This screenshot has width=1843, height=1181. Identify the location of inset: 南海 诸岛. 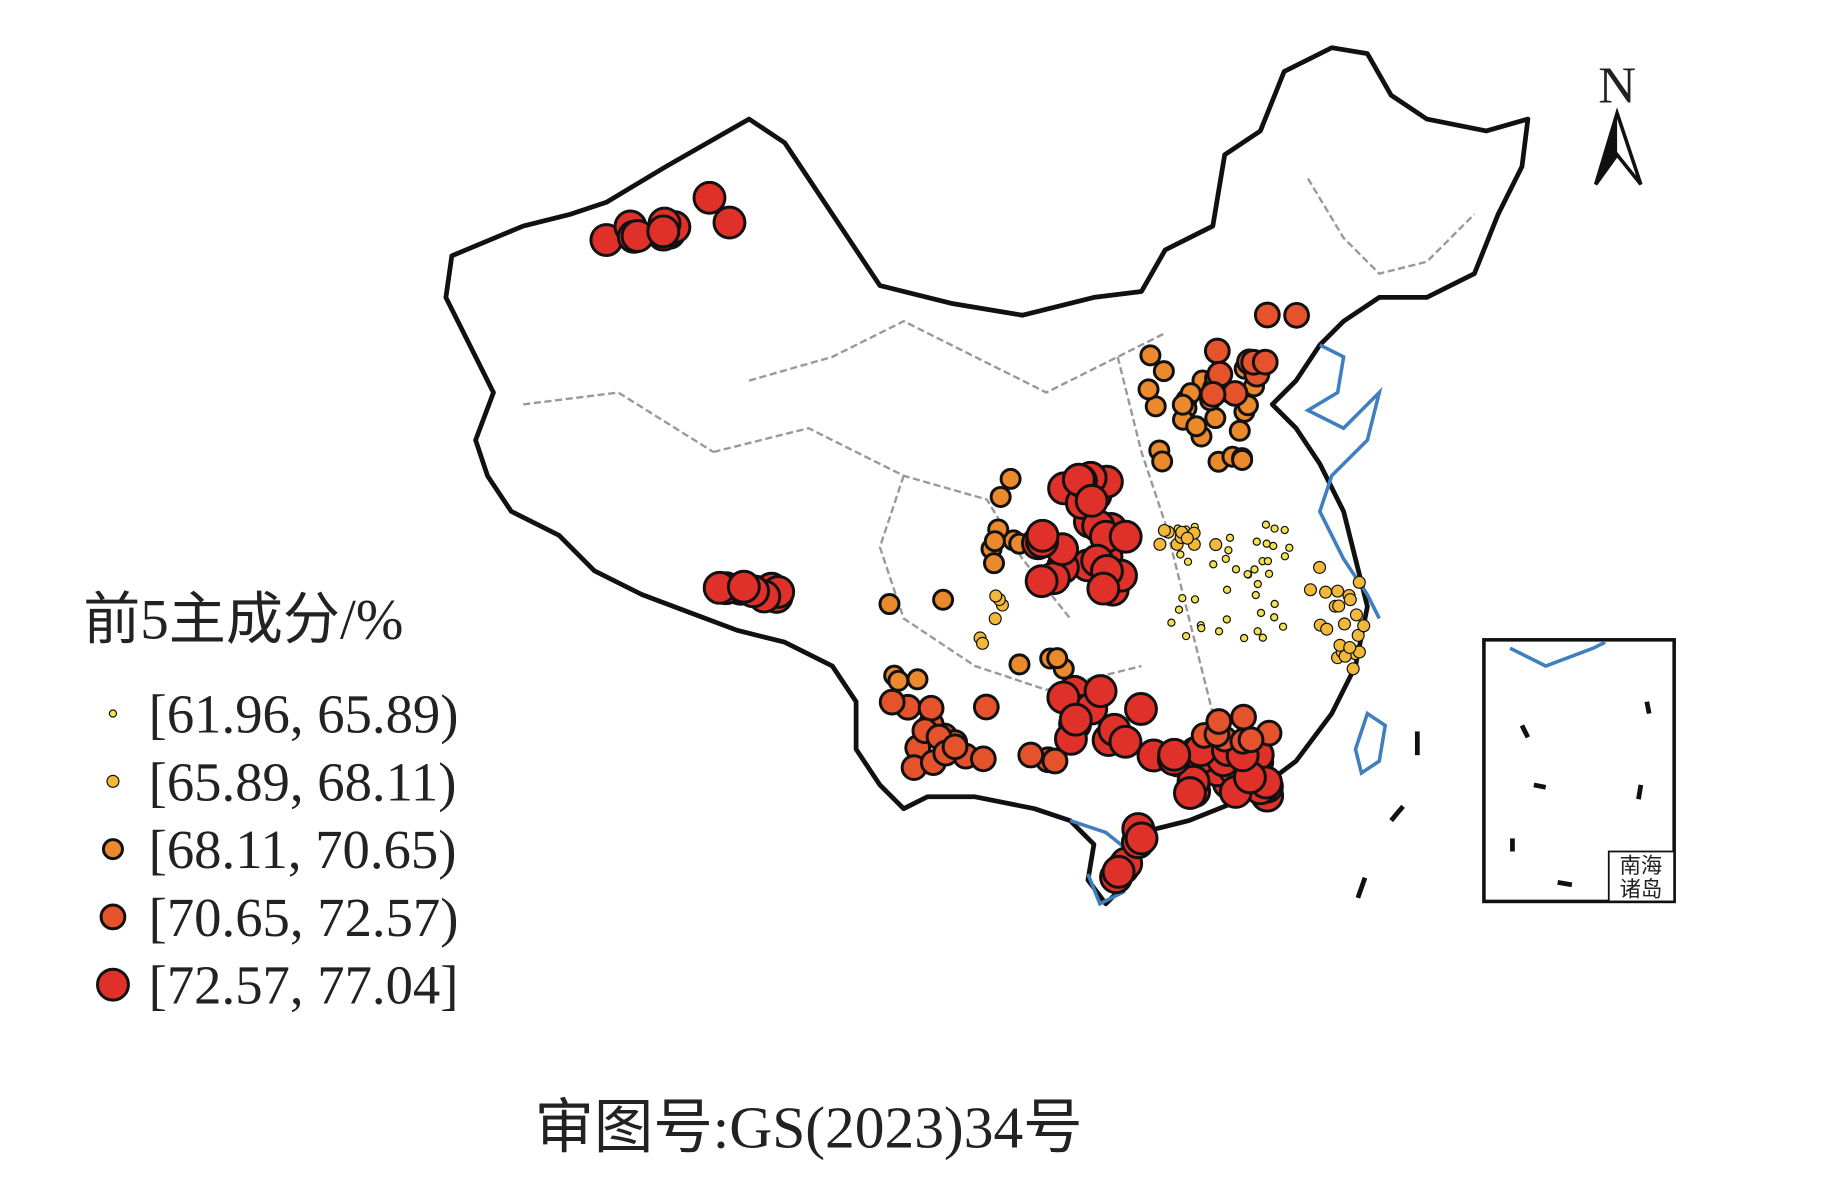
(1579, 771).